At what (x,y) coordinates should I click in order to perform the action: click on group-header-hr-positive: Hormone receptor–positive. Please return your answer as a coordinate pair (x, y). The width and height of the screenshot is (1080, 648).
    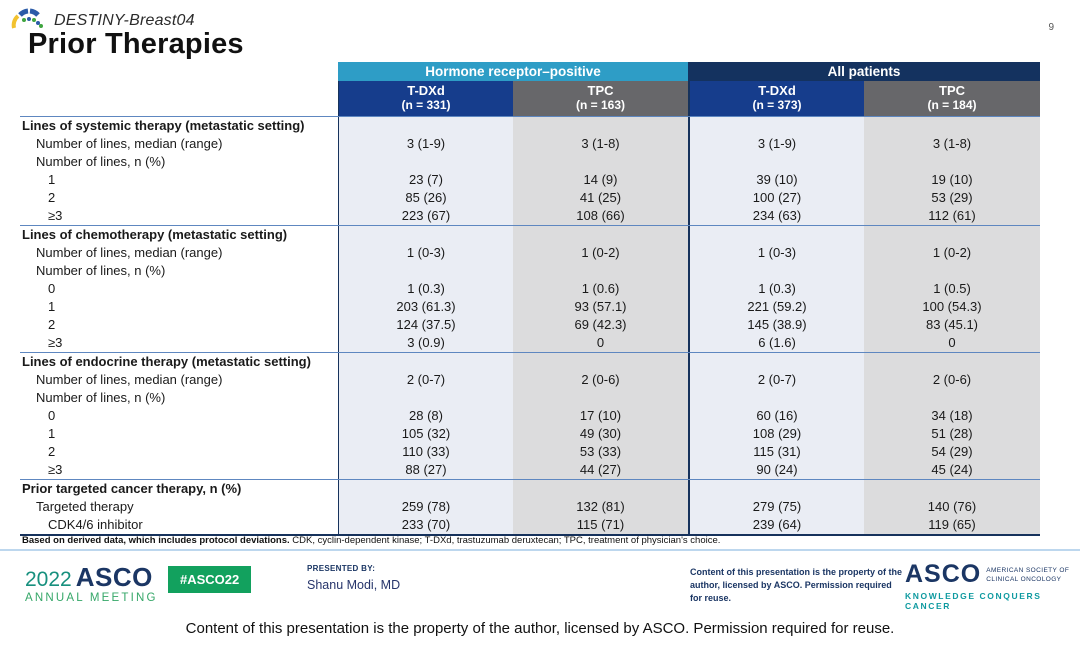
    Looking at the image, I should click on (513, 71).